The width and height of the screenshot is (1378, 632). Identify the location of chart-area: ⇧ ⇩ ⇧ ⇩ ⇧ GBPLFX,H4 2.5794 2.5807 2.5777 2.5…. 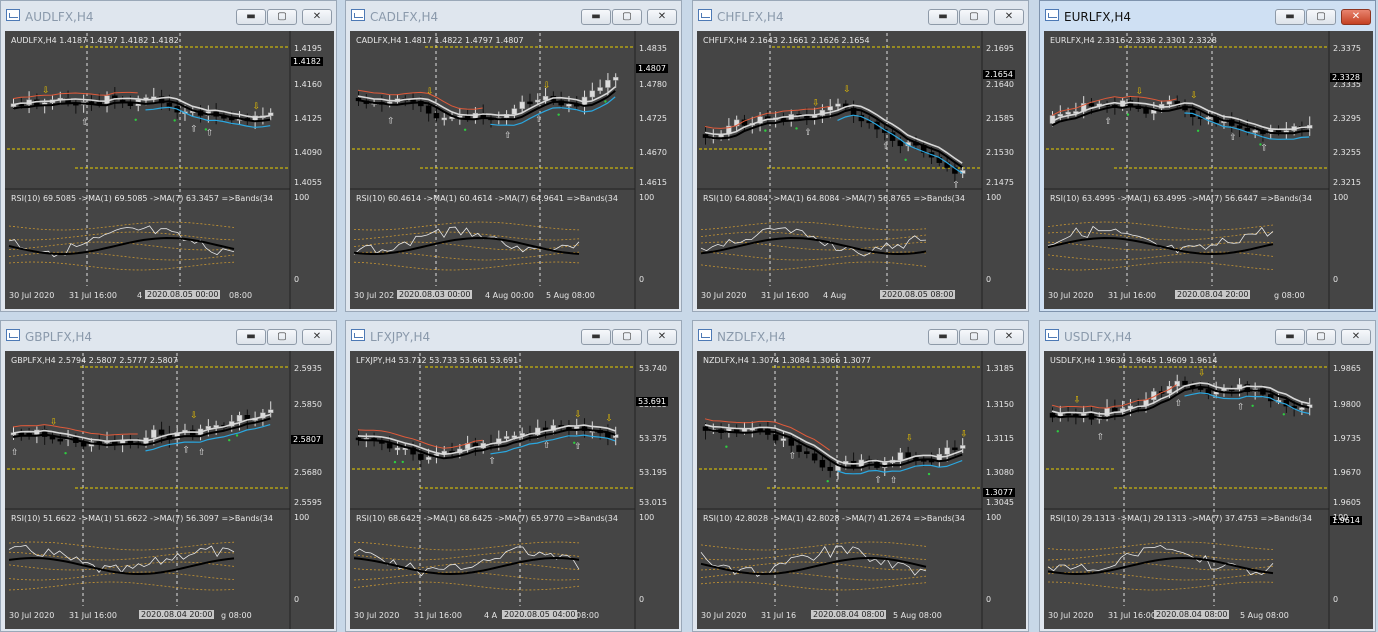
(169, 490).